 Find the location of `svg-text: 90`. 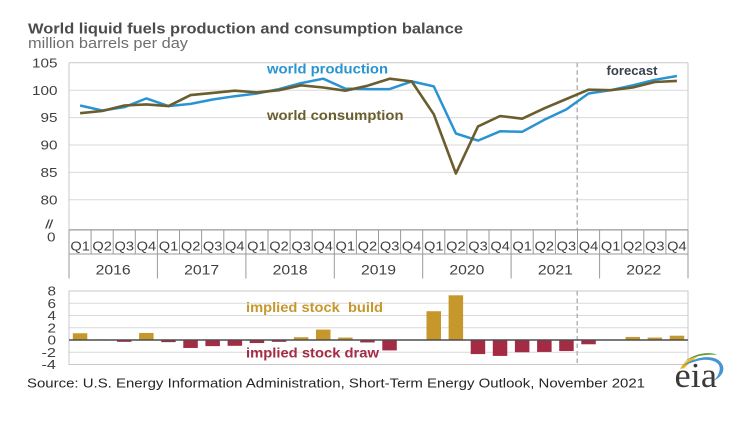

svg-text: 90 is located at coordinates (49, 145).